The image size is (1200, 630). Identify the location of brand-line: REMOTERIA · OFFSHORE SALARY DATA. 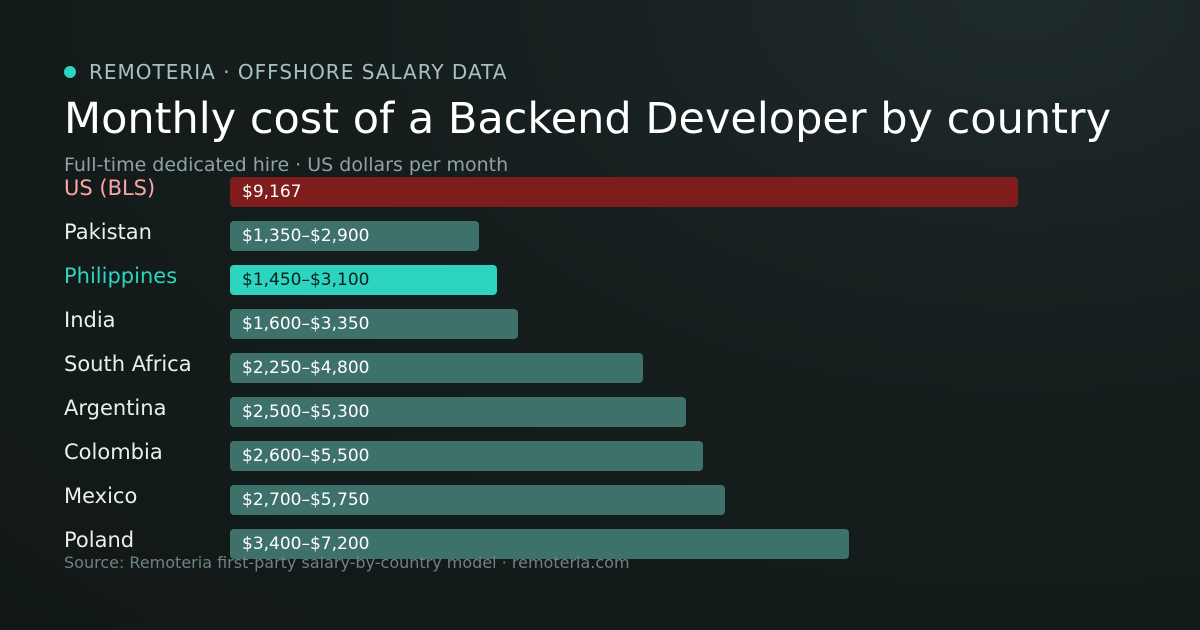
(285, 72).